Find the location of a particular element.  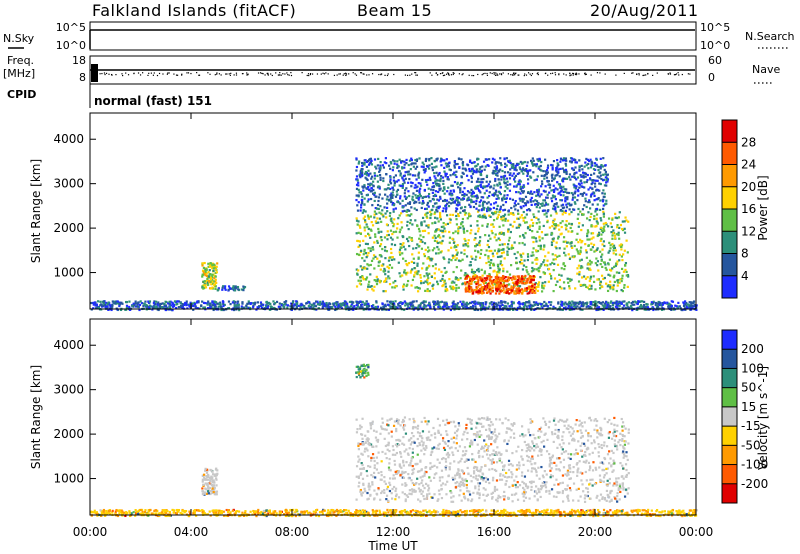

noise-tick-bottom-right: 10^0 is located at coordinates (715, 45).